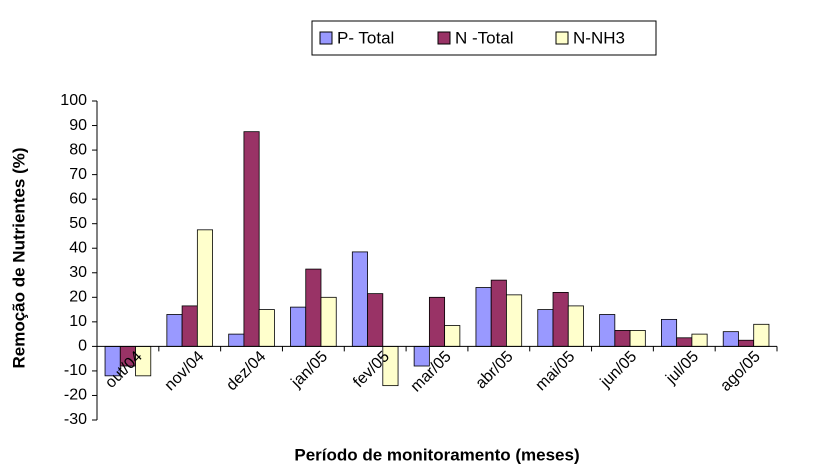 This screenshot has height=472, width=837. Describe the element at coordinates (555, 371) in the screenshot. I see `x-tick-label: mai/05` at that location.